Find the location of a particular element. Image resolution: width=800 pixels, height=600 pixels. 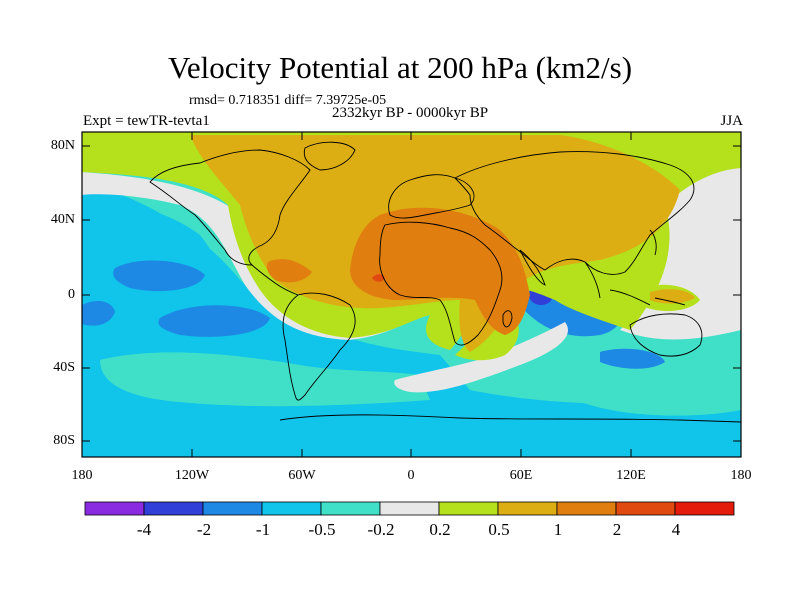

lat-label-40n: 40N is located at coordinates (62, 219).